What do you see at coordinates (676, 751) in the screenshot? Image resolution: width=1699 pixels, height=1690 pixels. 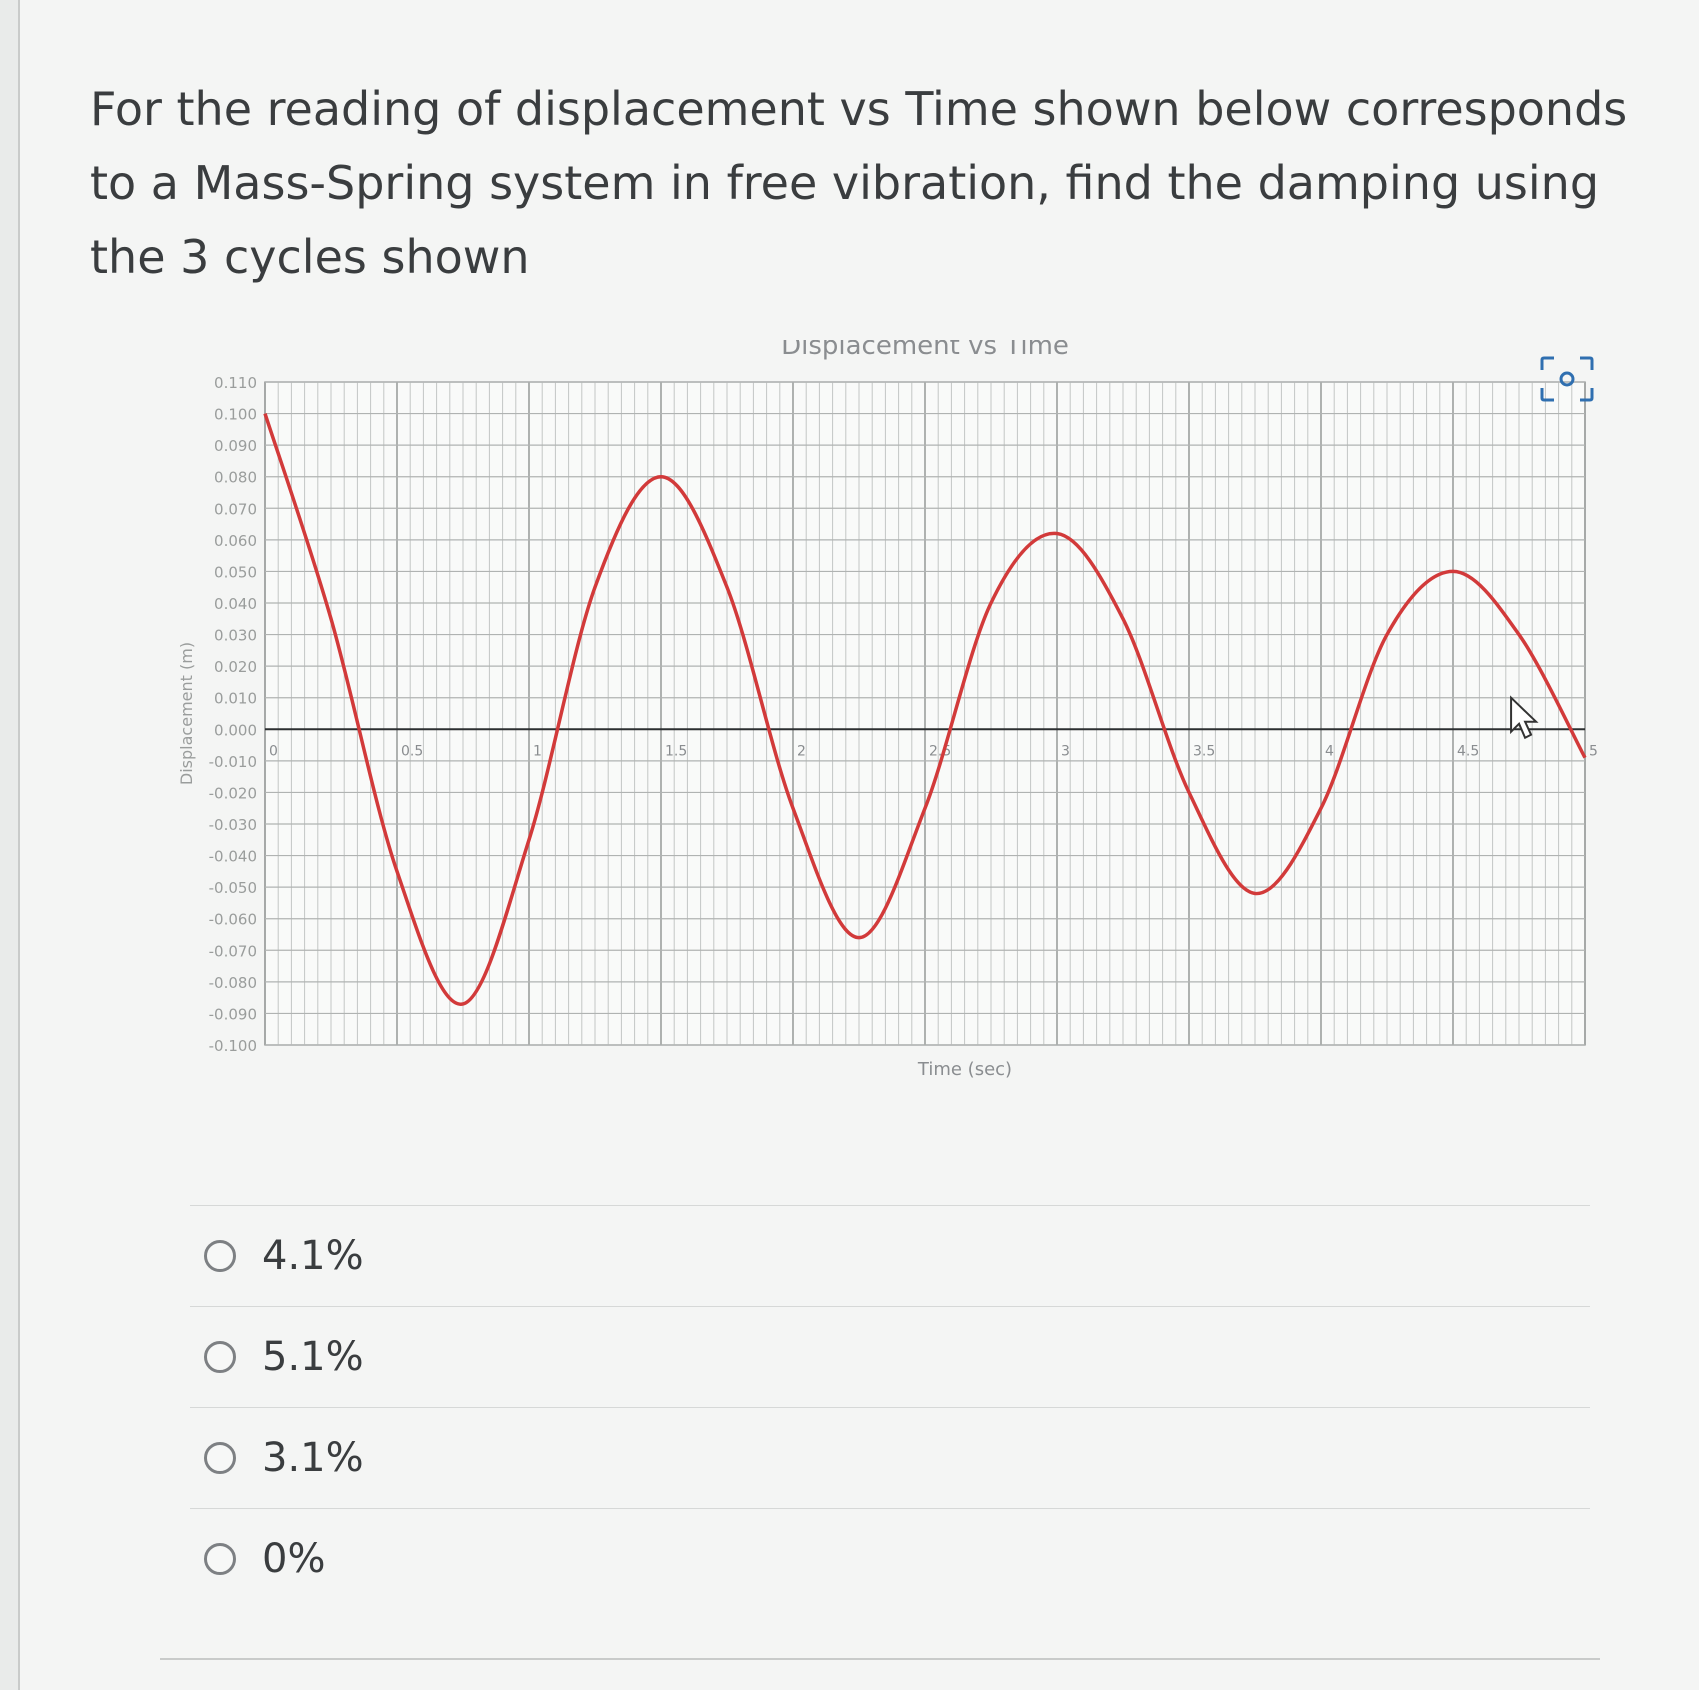 I see `x-tick-label: 1.5` at bounding box center [676, 751].